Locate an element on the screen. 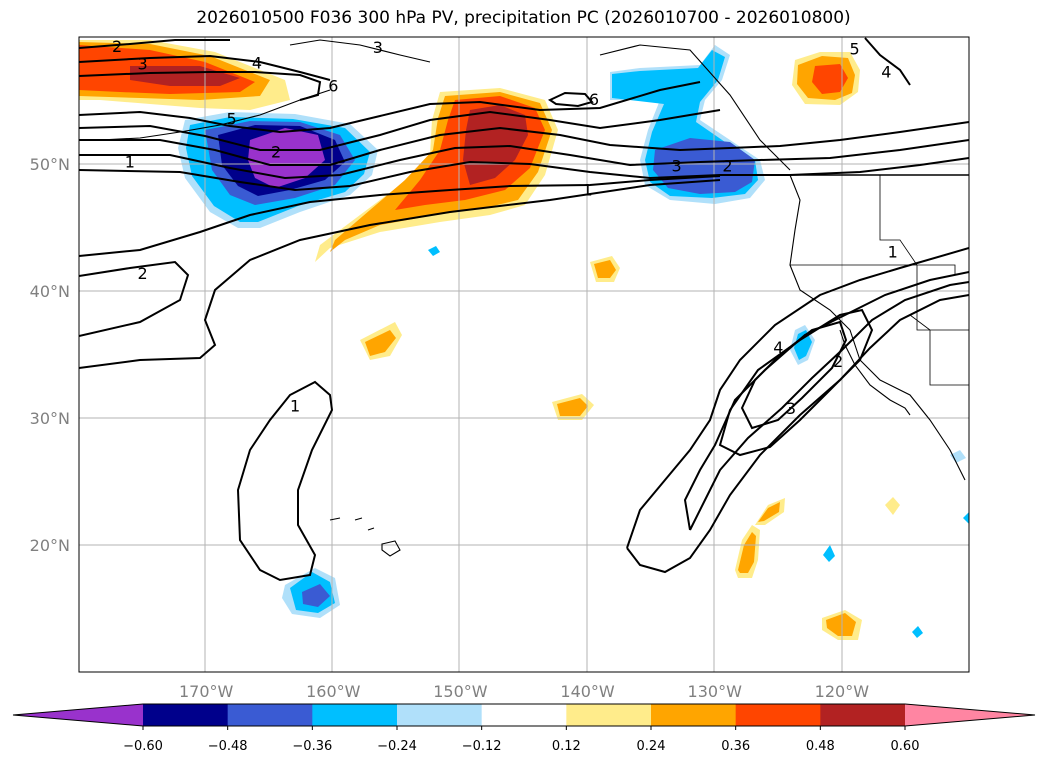 The height and width of the screenshot is (765, 1047). lon-tick-label: 120°W is located at coordinates (842, 691).